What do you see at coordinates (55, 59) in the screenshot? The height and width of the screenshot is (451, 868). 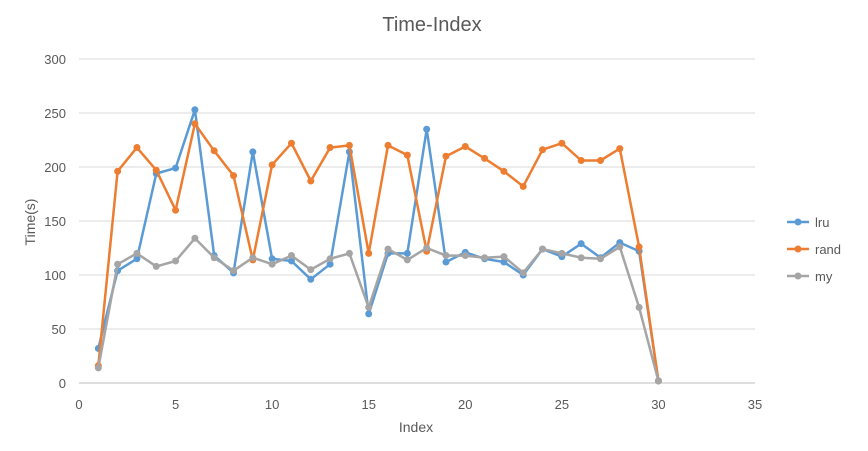 I see `y-tick-label: 300` at bounding box center [55, 59].